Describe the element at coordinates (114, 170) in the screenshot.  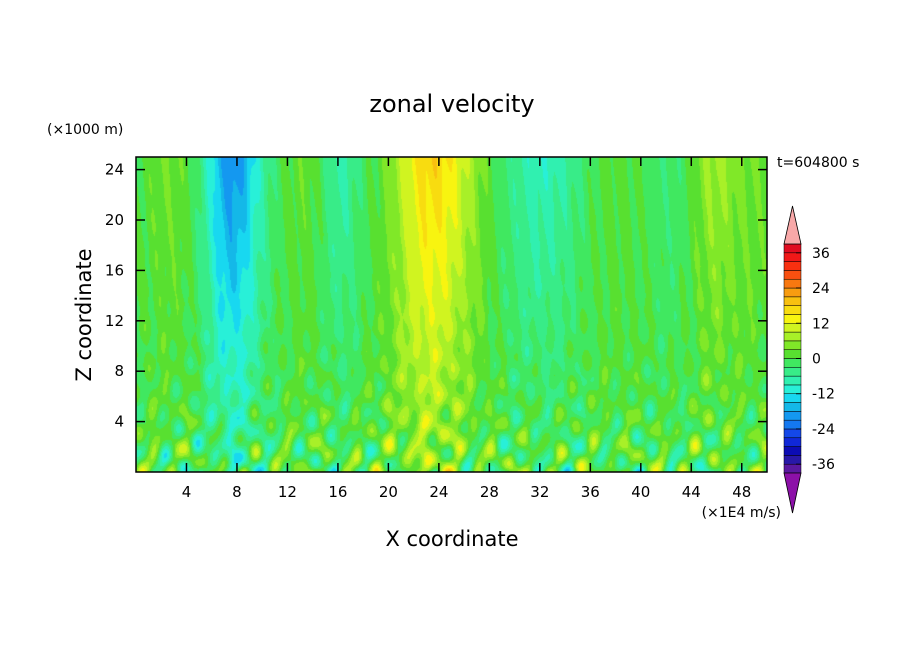
I see `y-tick-label: 24` at that location.